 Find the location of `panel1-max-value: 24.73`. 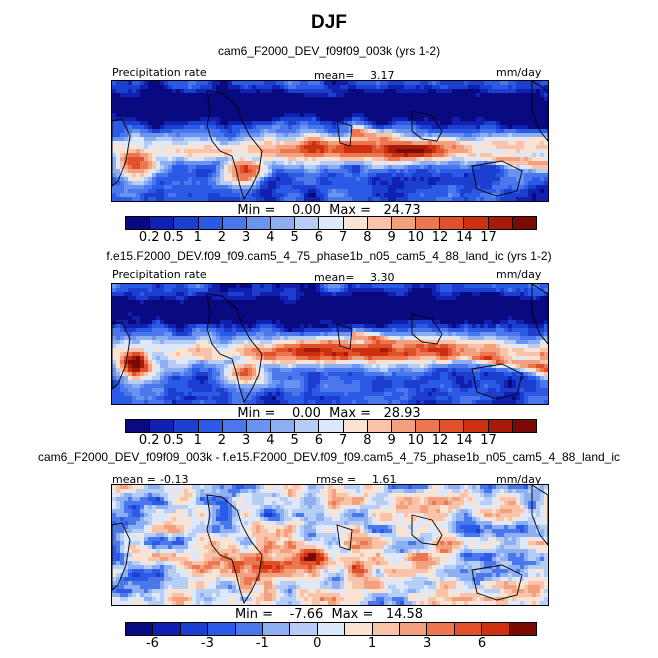

panel1-max-value: 24.73 is located at coordinates (402, 210).